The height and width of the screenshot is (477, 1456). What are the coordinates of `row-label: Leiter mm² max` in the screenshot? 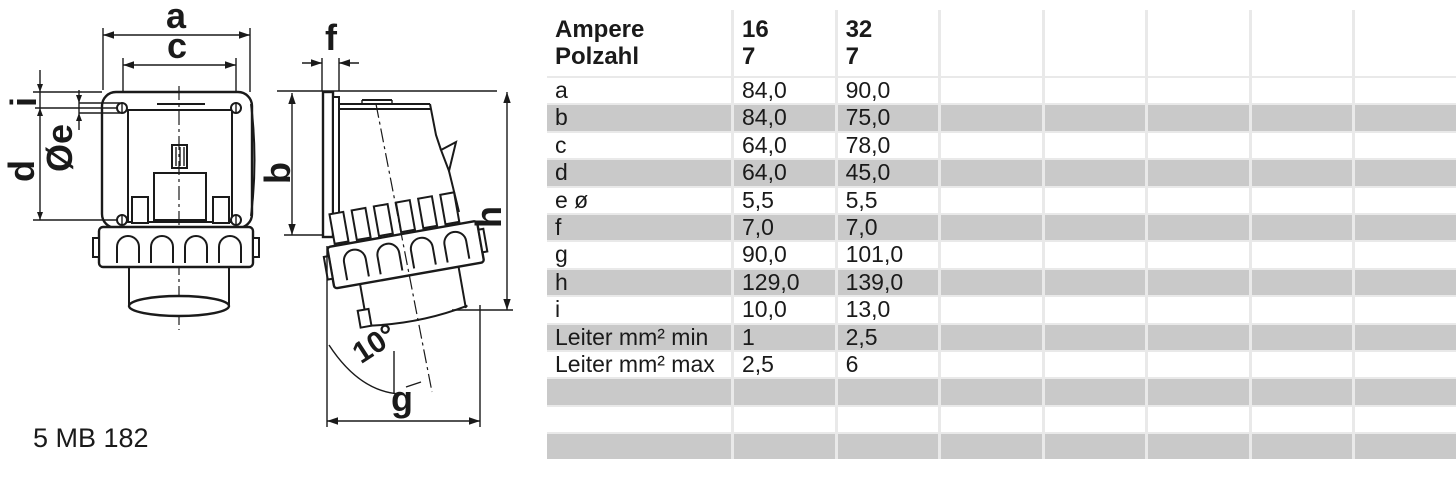 It's located at (639, 364).